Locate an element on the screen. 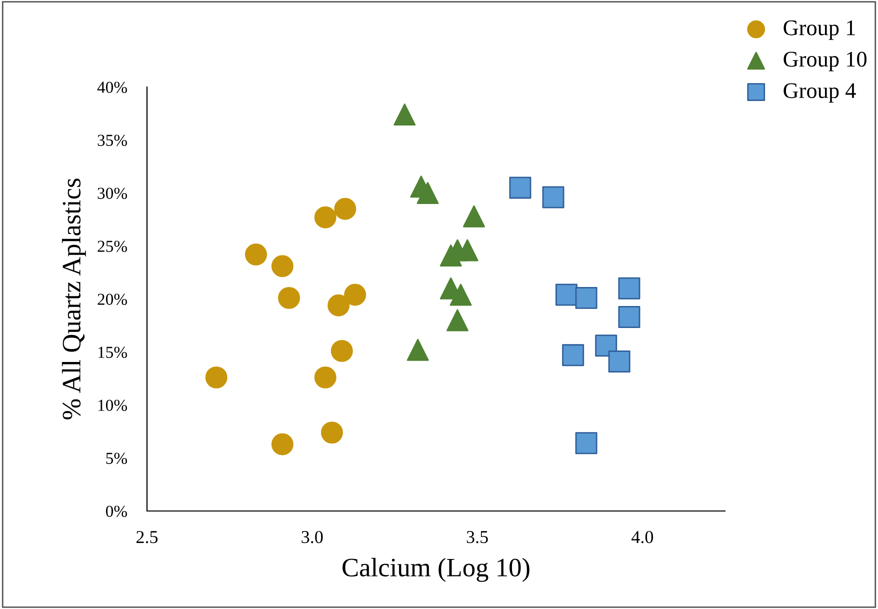  y-tick-label: 0% is located at coordinates (116, 511).